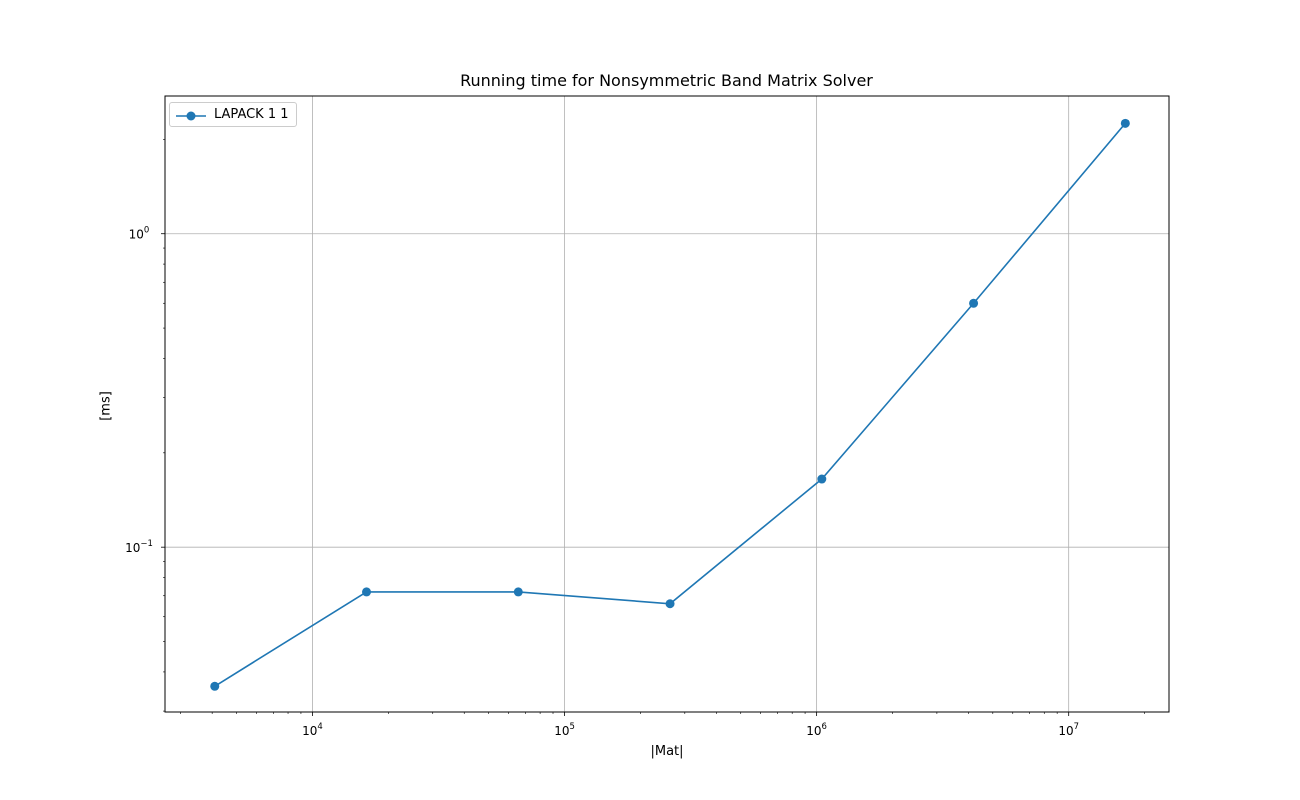 This screenshot has height=800, width=1300. I want to click on y-tick-label: 10⁻¹, so click(139, 547).